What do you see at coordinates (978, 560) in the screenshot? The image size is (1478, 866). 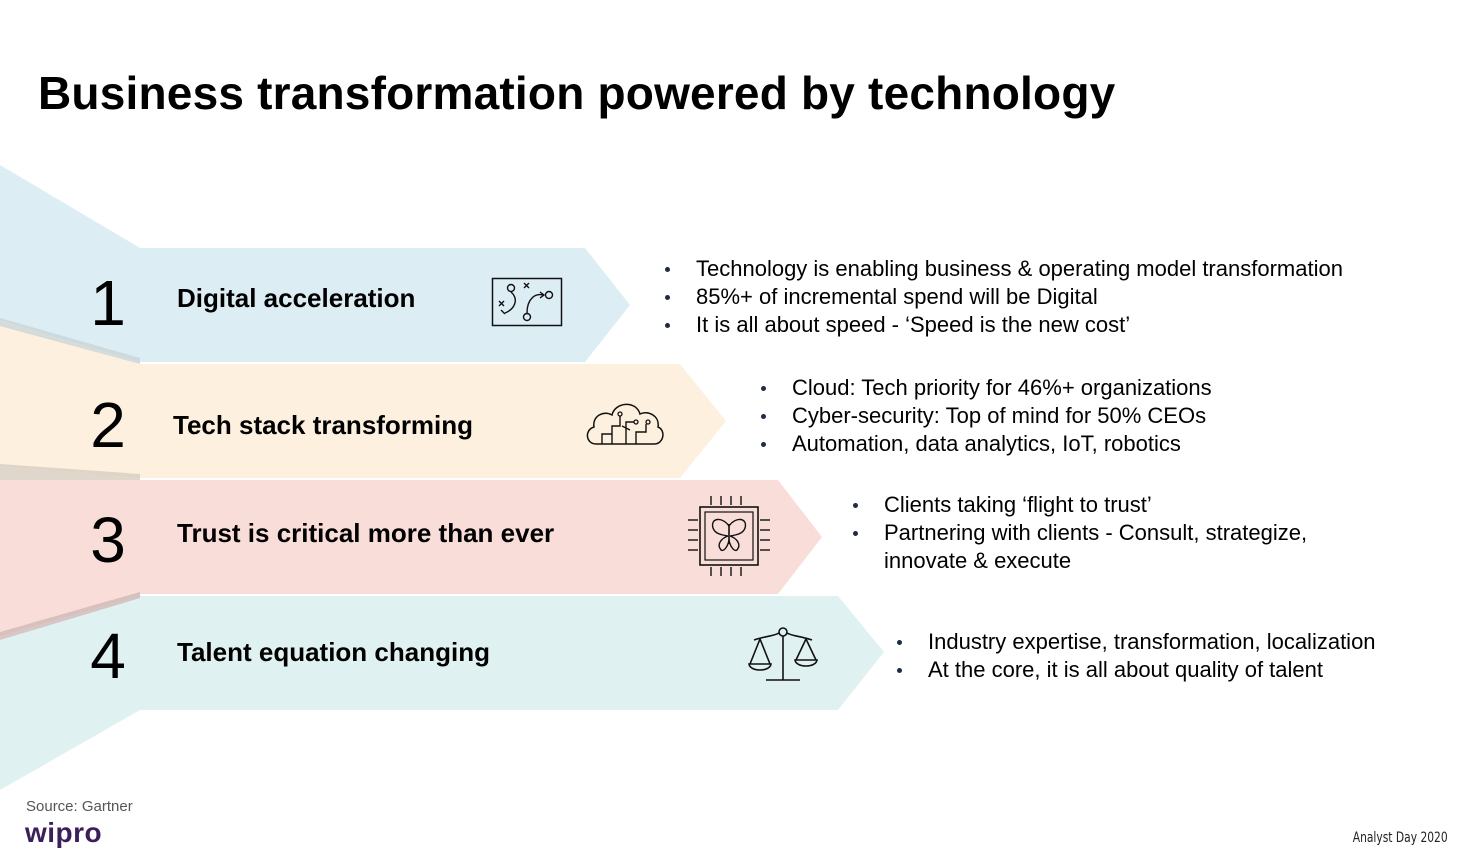 I see `row-3-bullet-continuation: innovate & execute` at bounding box center [978, 560].